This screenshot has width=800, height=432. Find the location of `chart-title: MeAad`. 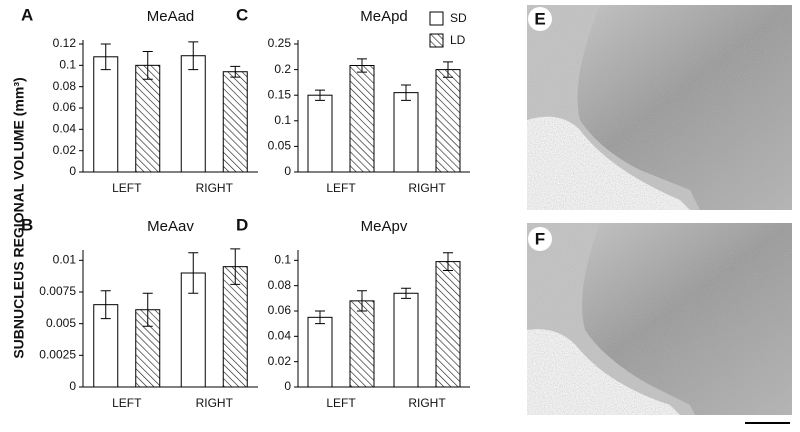

chart-title: MeAad is located at coordinates (171, 16).